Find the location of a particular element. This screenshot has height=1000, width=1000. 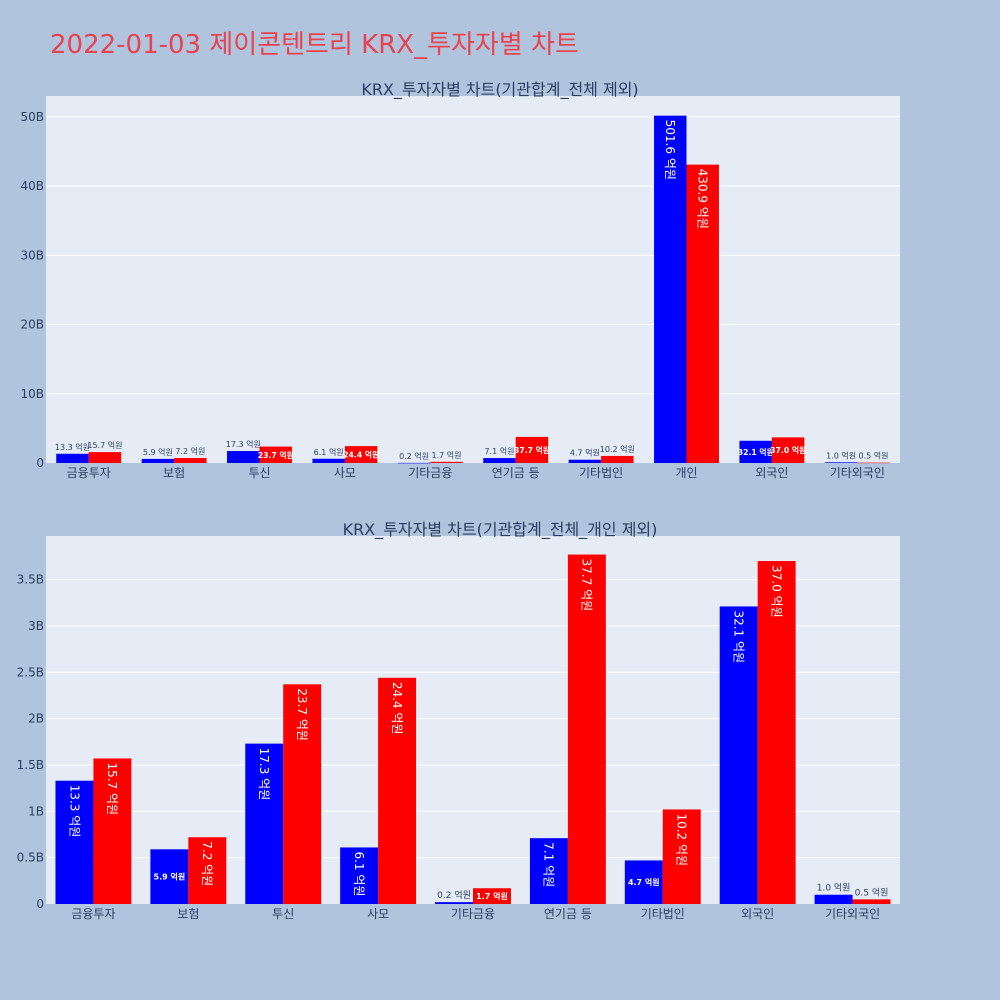

chart-title: KRX_투자자별 차트(기관합계_전체 제외) is located at coordinates (499, 90).